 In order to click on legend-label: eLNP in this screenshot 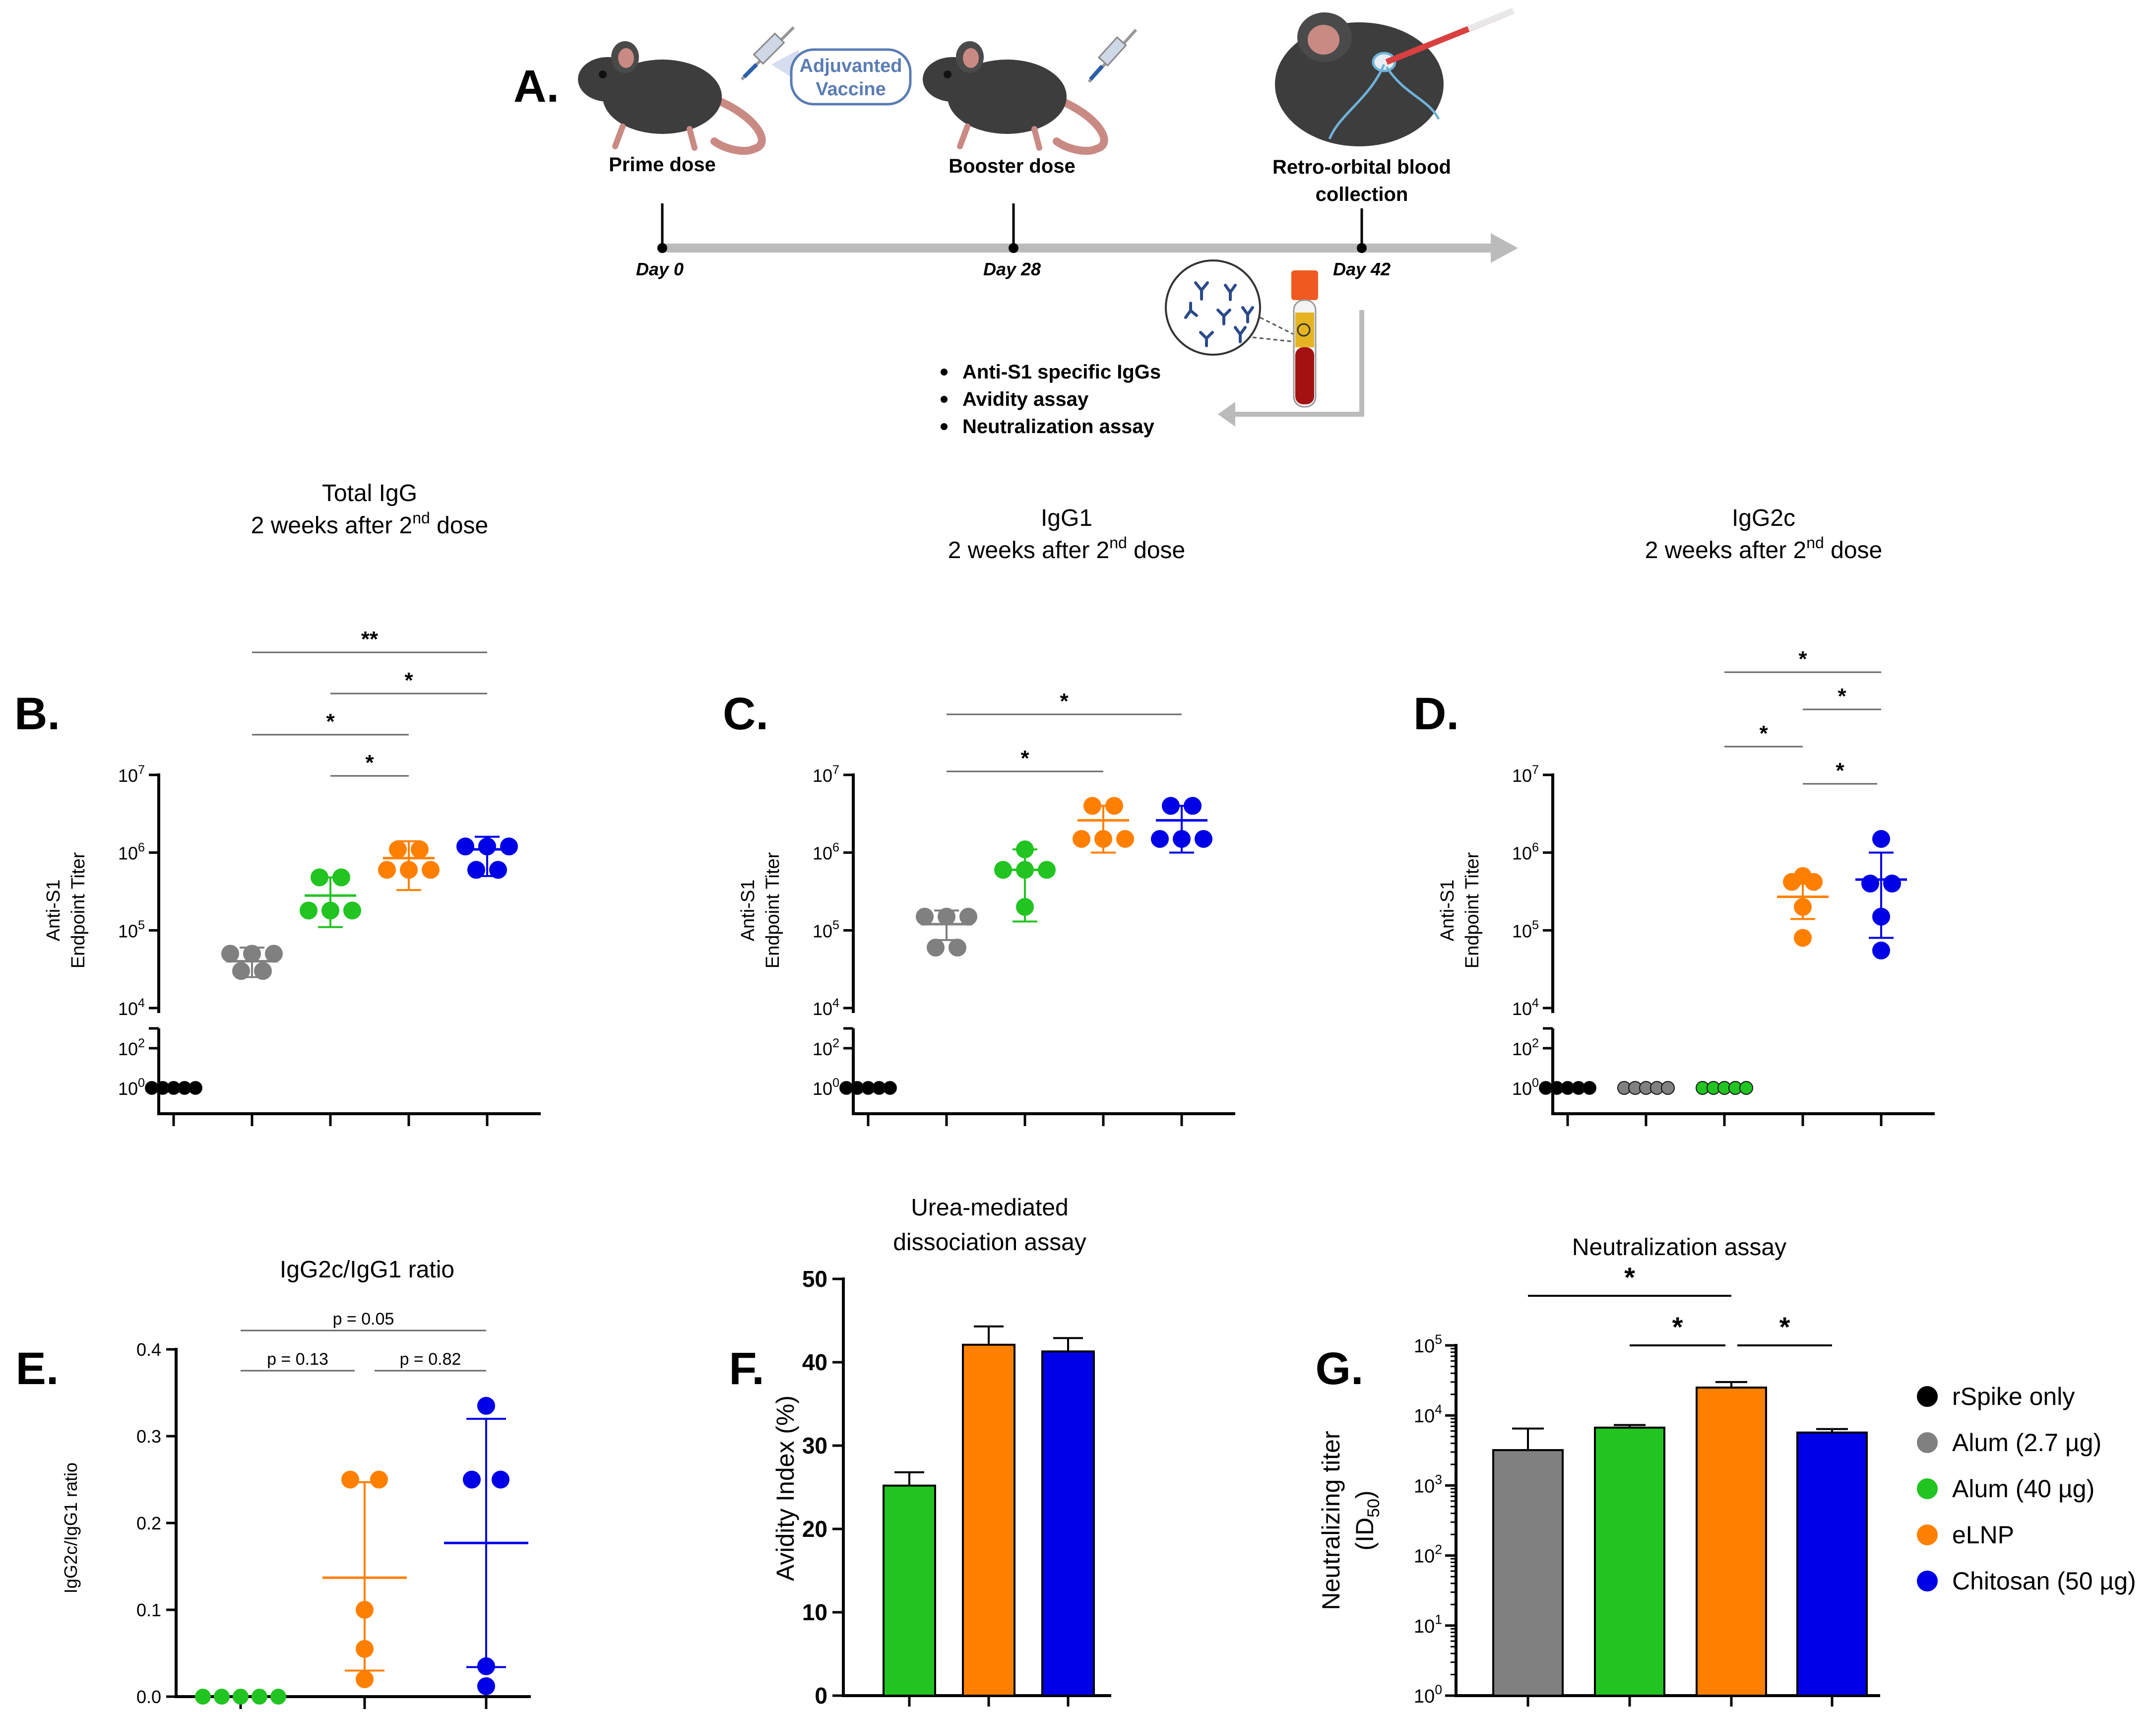, I will do `click(1983, 1535)`.